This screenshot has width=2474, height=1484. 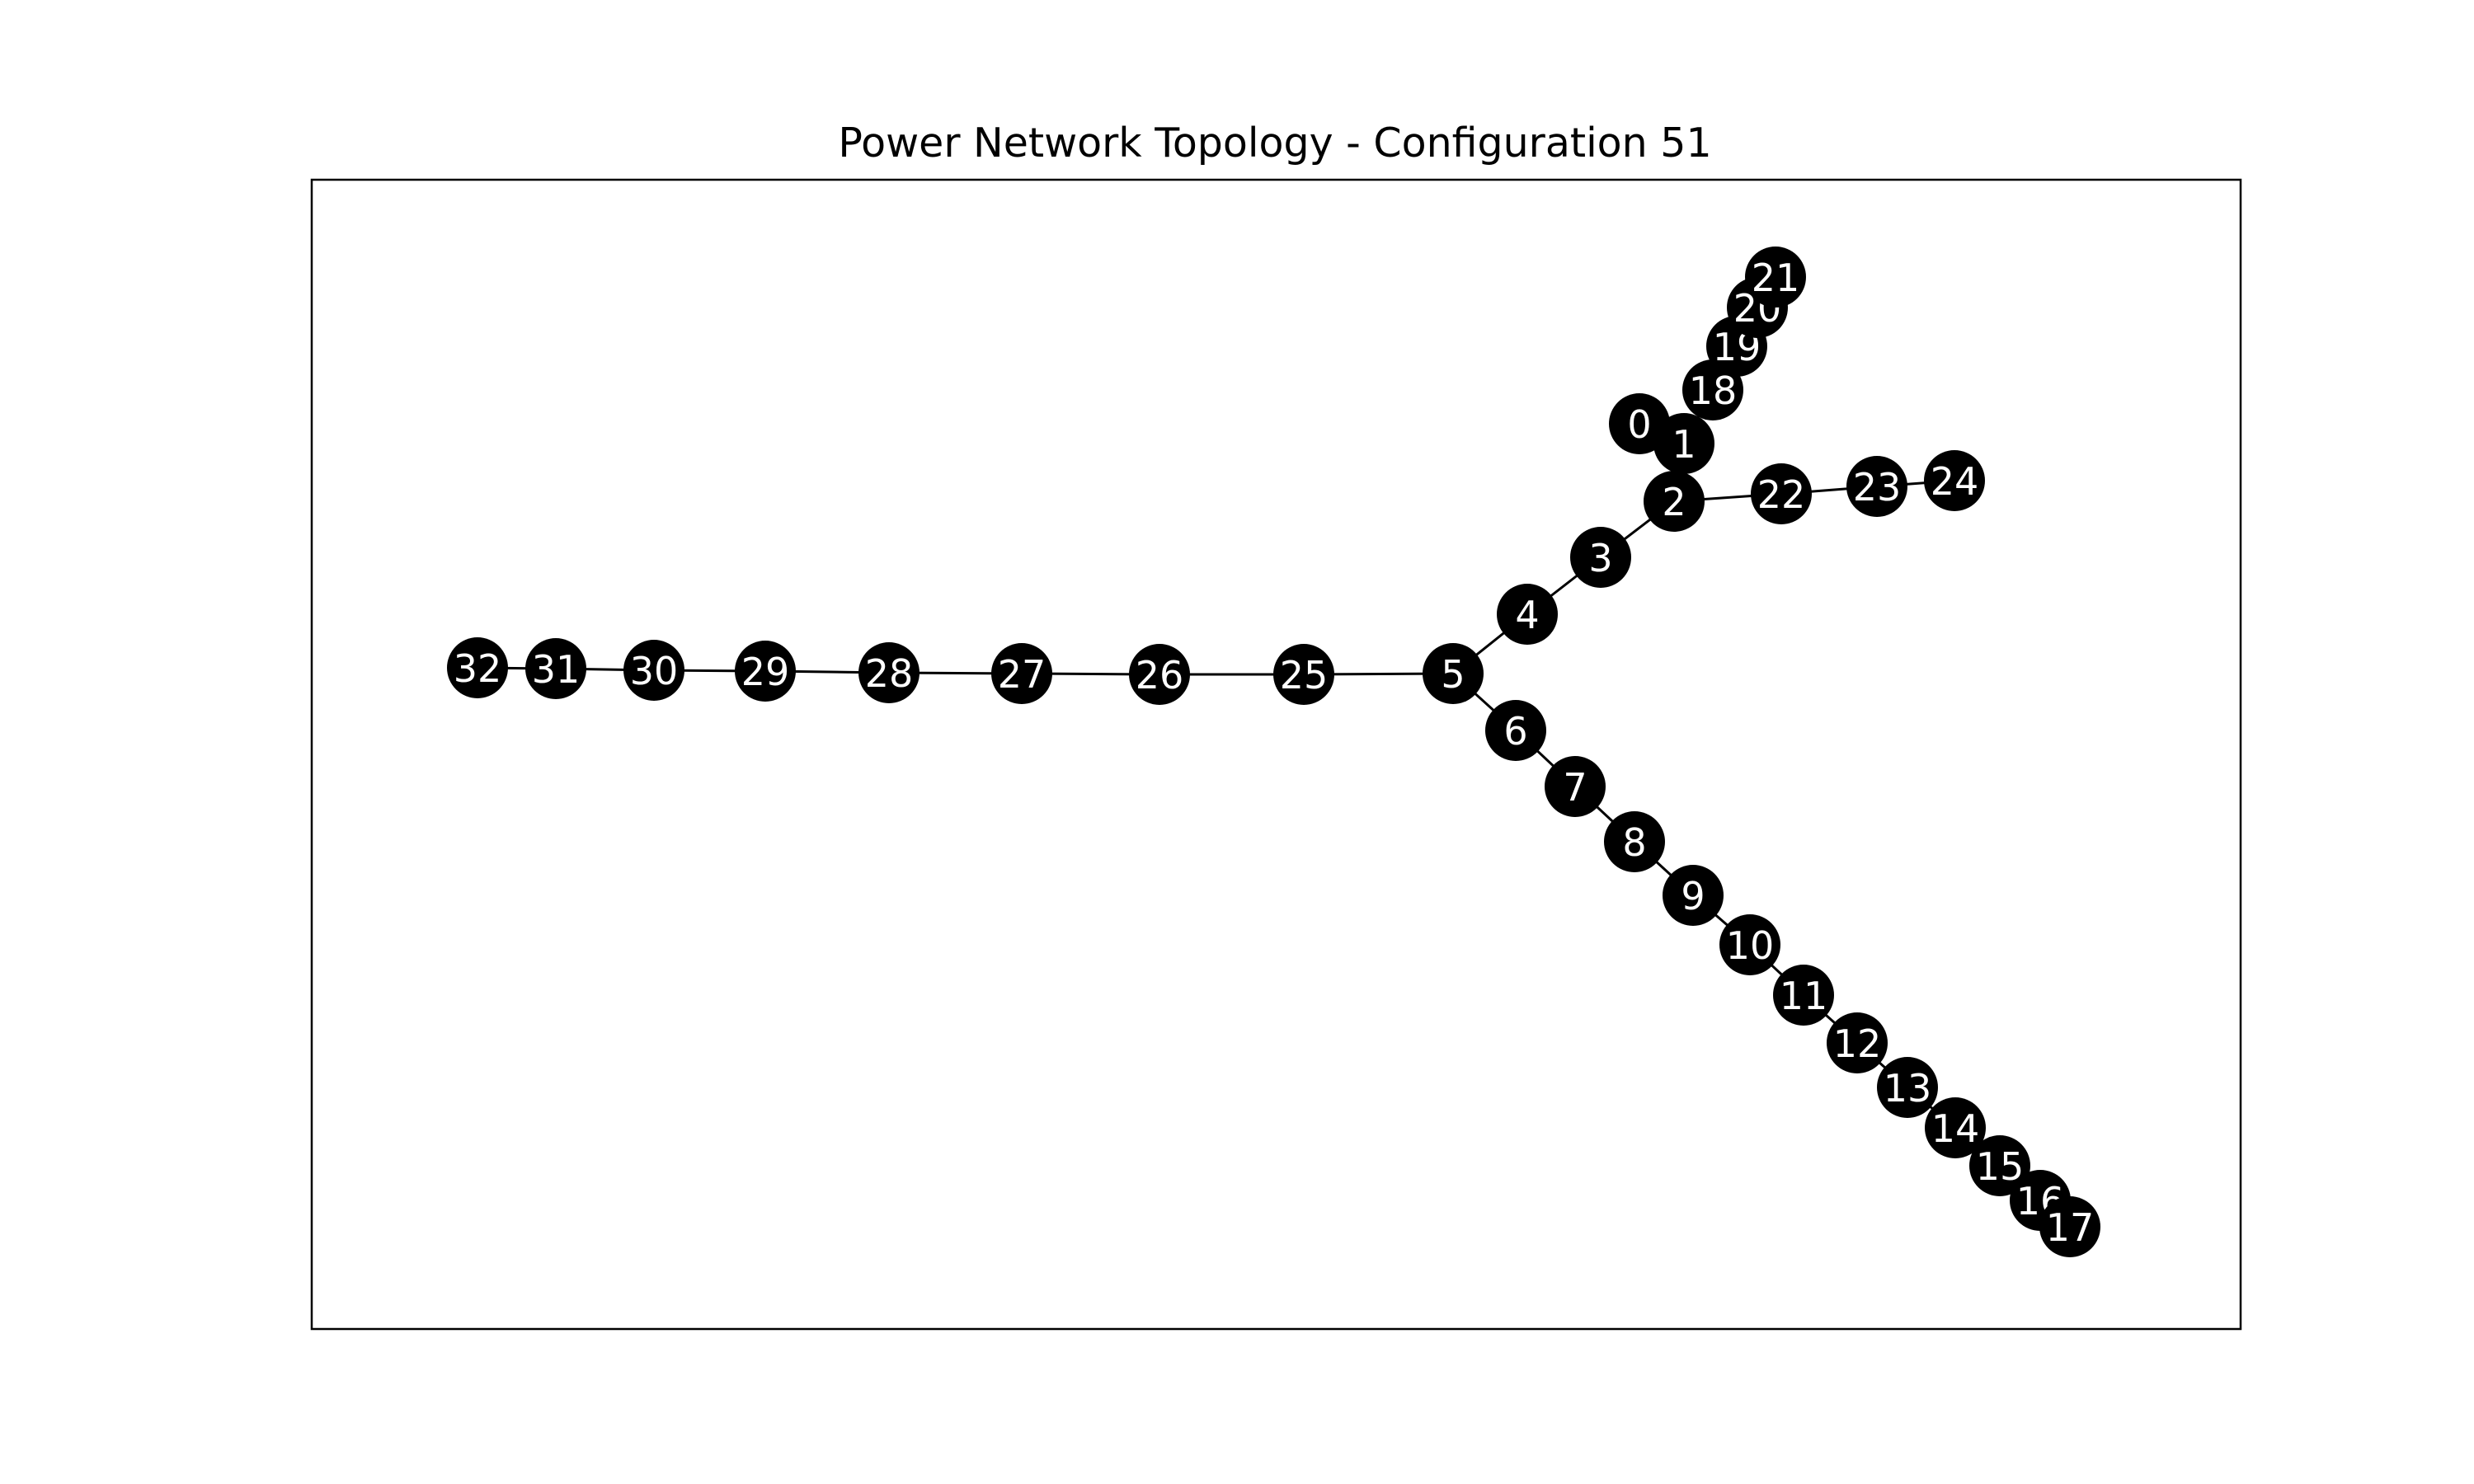 I want to click on node-label-1: 1, so click(x=1684, y=445).